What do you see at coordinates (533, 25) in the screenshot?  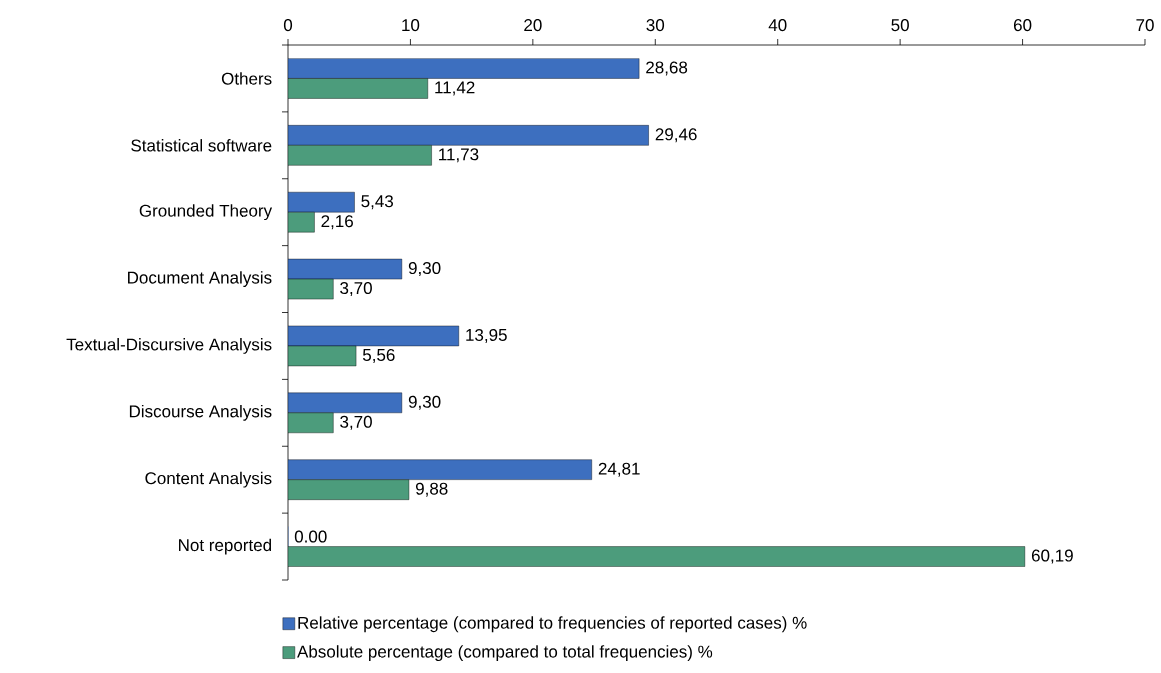 I see `x-tick-label: 20` at bounding box center [533, 25].